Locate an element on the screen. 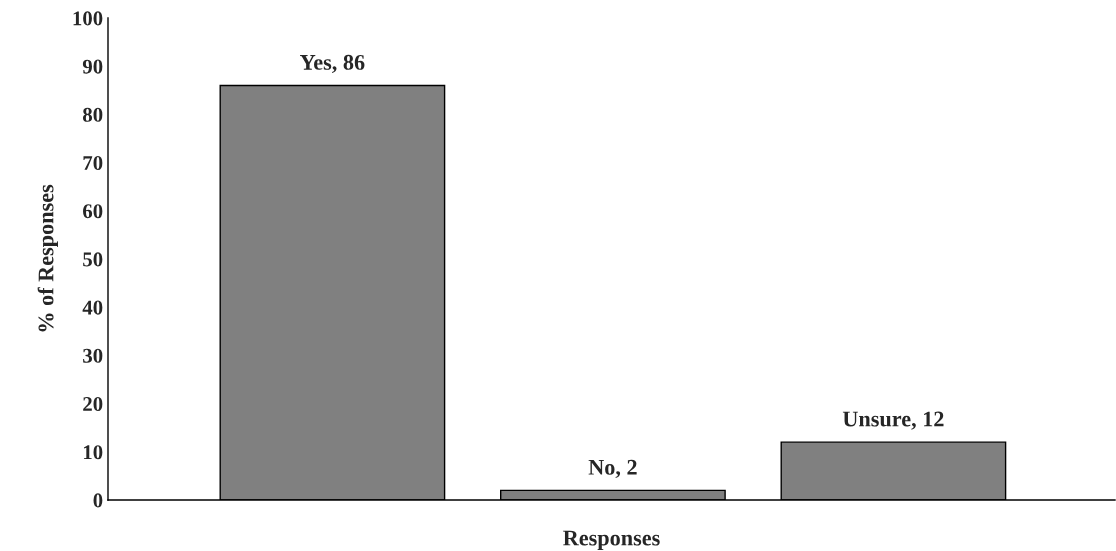 This screenshot has height=551, width=1116. y-tick-label: 100 is located at coordinates (88, 18).